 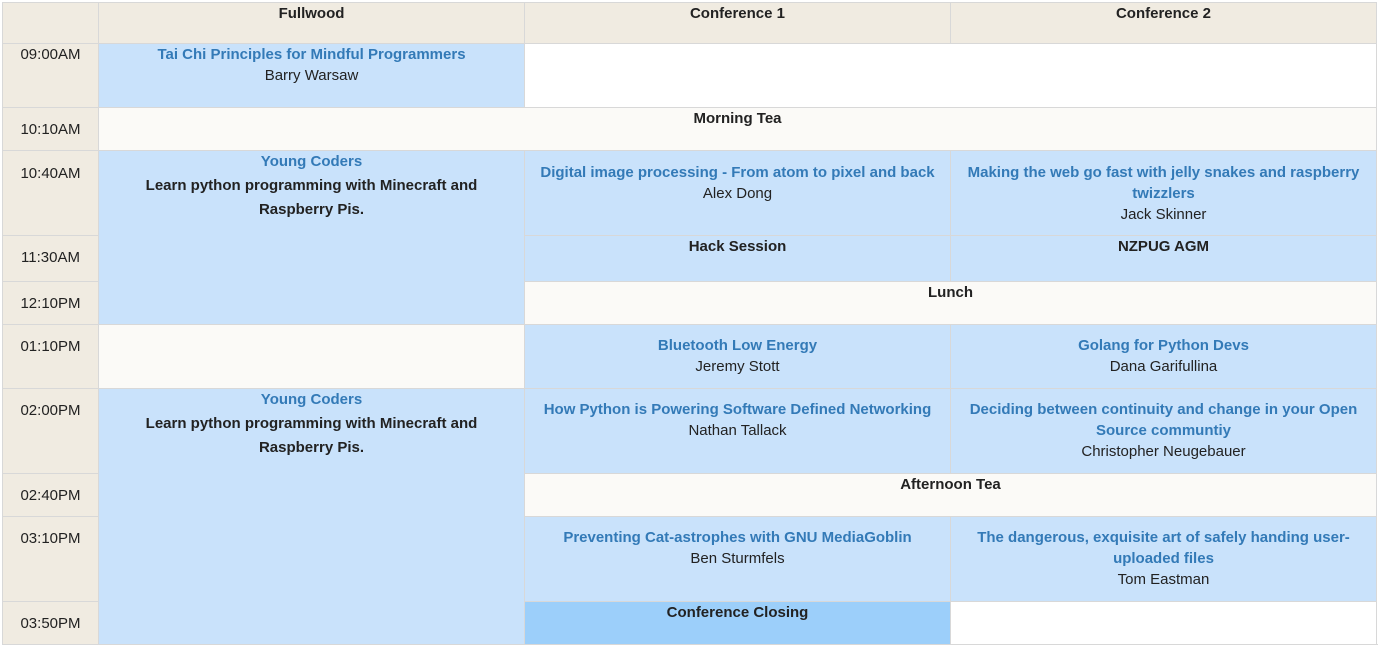 I want to click on schedule-row: 11:30AM Hack Session NZPUG AGM, so click(x=689, y=258).